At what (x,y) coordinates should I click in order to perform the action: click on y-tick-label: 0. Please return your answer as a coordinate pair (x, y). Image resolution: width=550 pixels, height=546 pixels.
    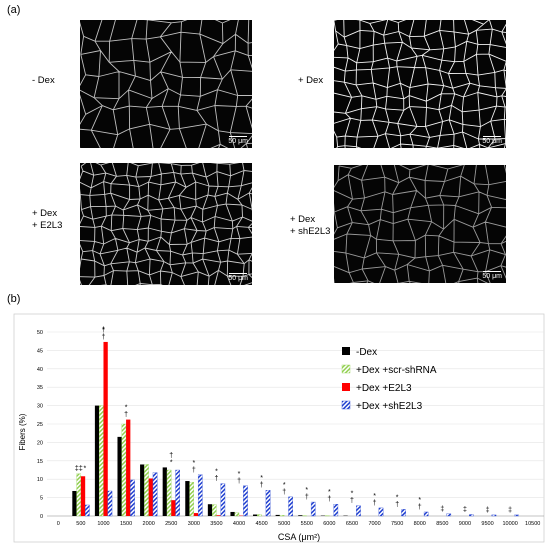
    Looking at the image, I should click on (41, 517).